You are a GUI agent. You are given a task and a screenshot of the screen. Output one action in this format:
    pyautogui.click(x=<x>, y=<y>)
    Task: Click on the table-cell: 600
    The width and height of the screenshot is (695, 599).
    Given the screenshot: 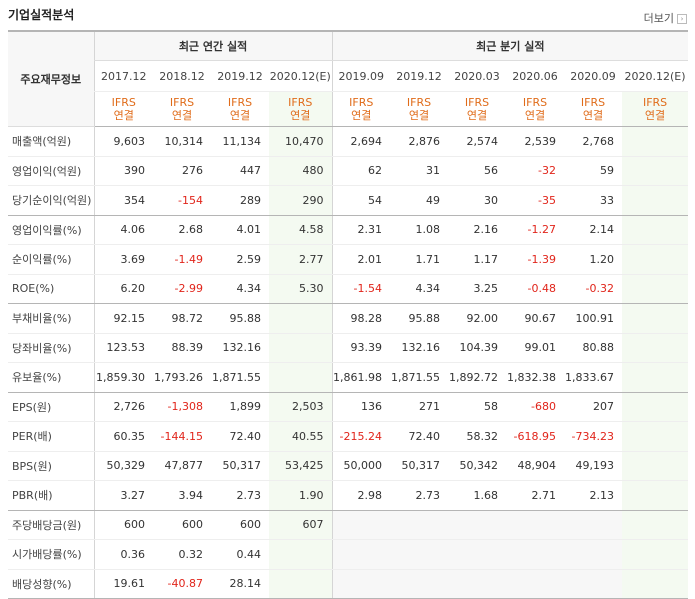 What is the action you would take?
    pyautogui.click(x=123, y=525)
    